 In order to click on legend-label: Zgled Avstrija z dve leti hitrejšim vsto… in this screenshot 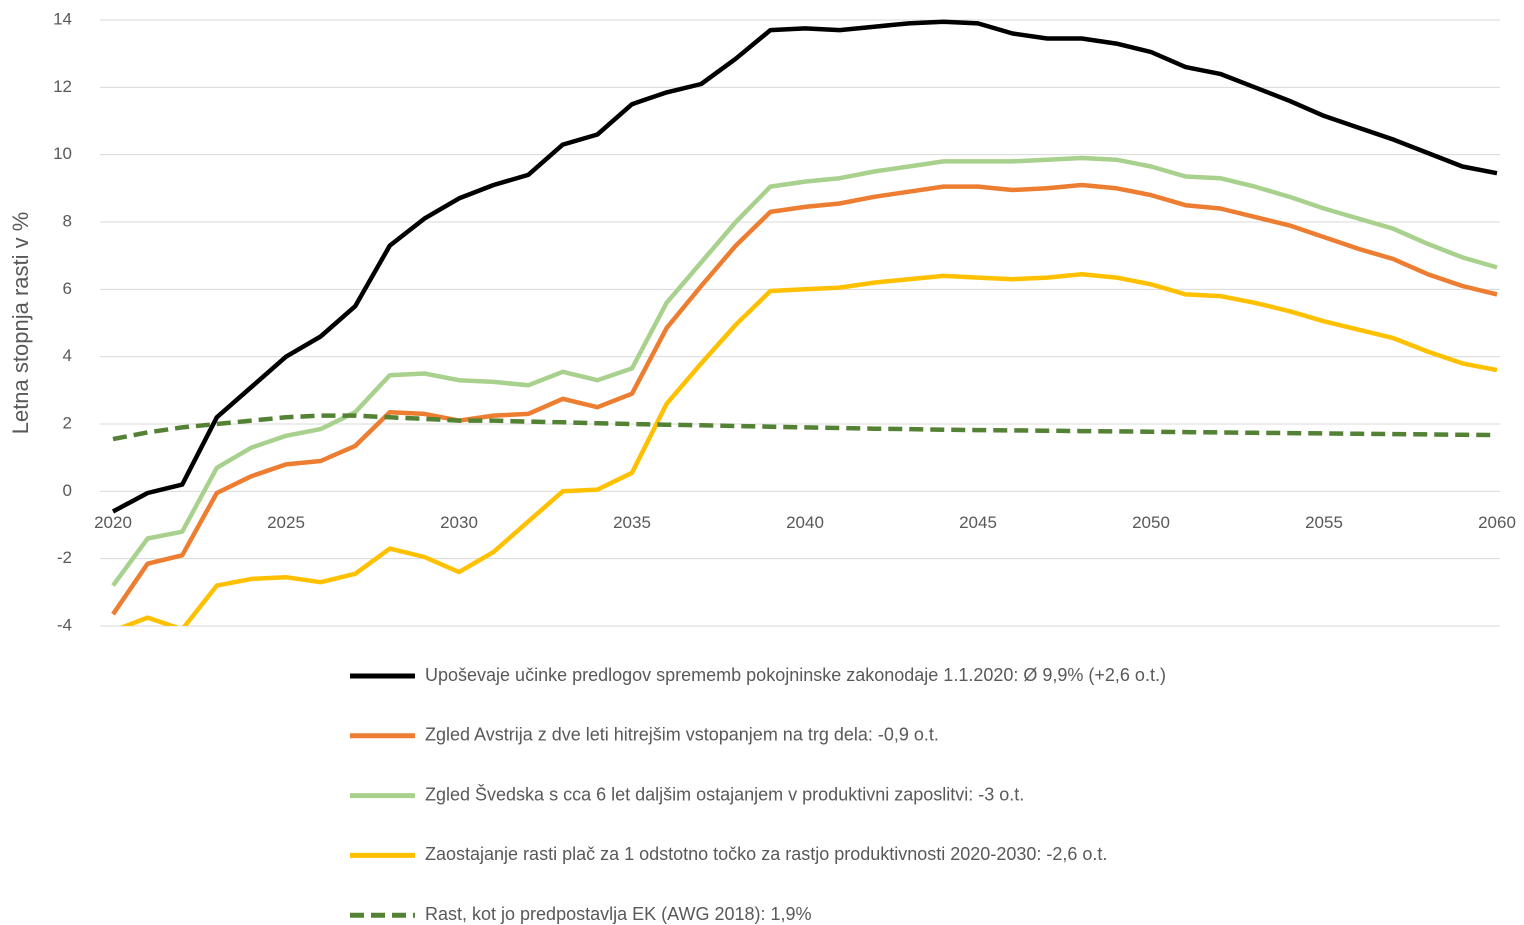, I will do `click(682, 735)`.